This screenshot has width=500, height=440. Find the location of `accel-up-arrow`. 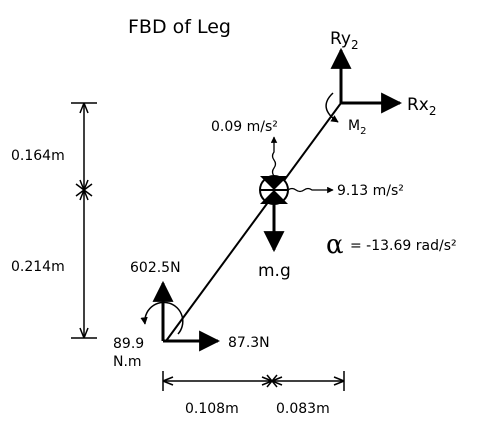

accel-up-arrow is located at coordinates (274, 156).